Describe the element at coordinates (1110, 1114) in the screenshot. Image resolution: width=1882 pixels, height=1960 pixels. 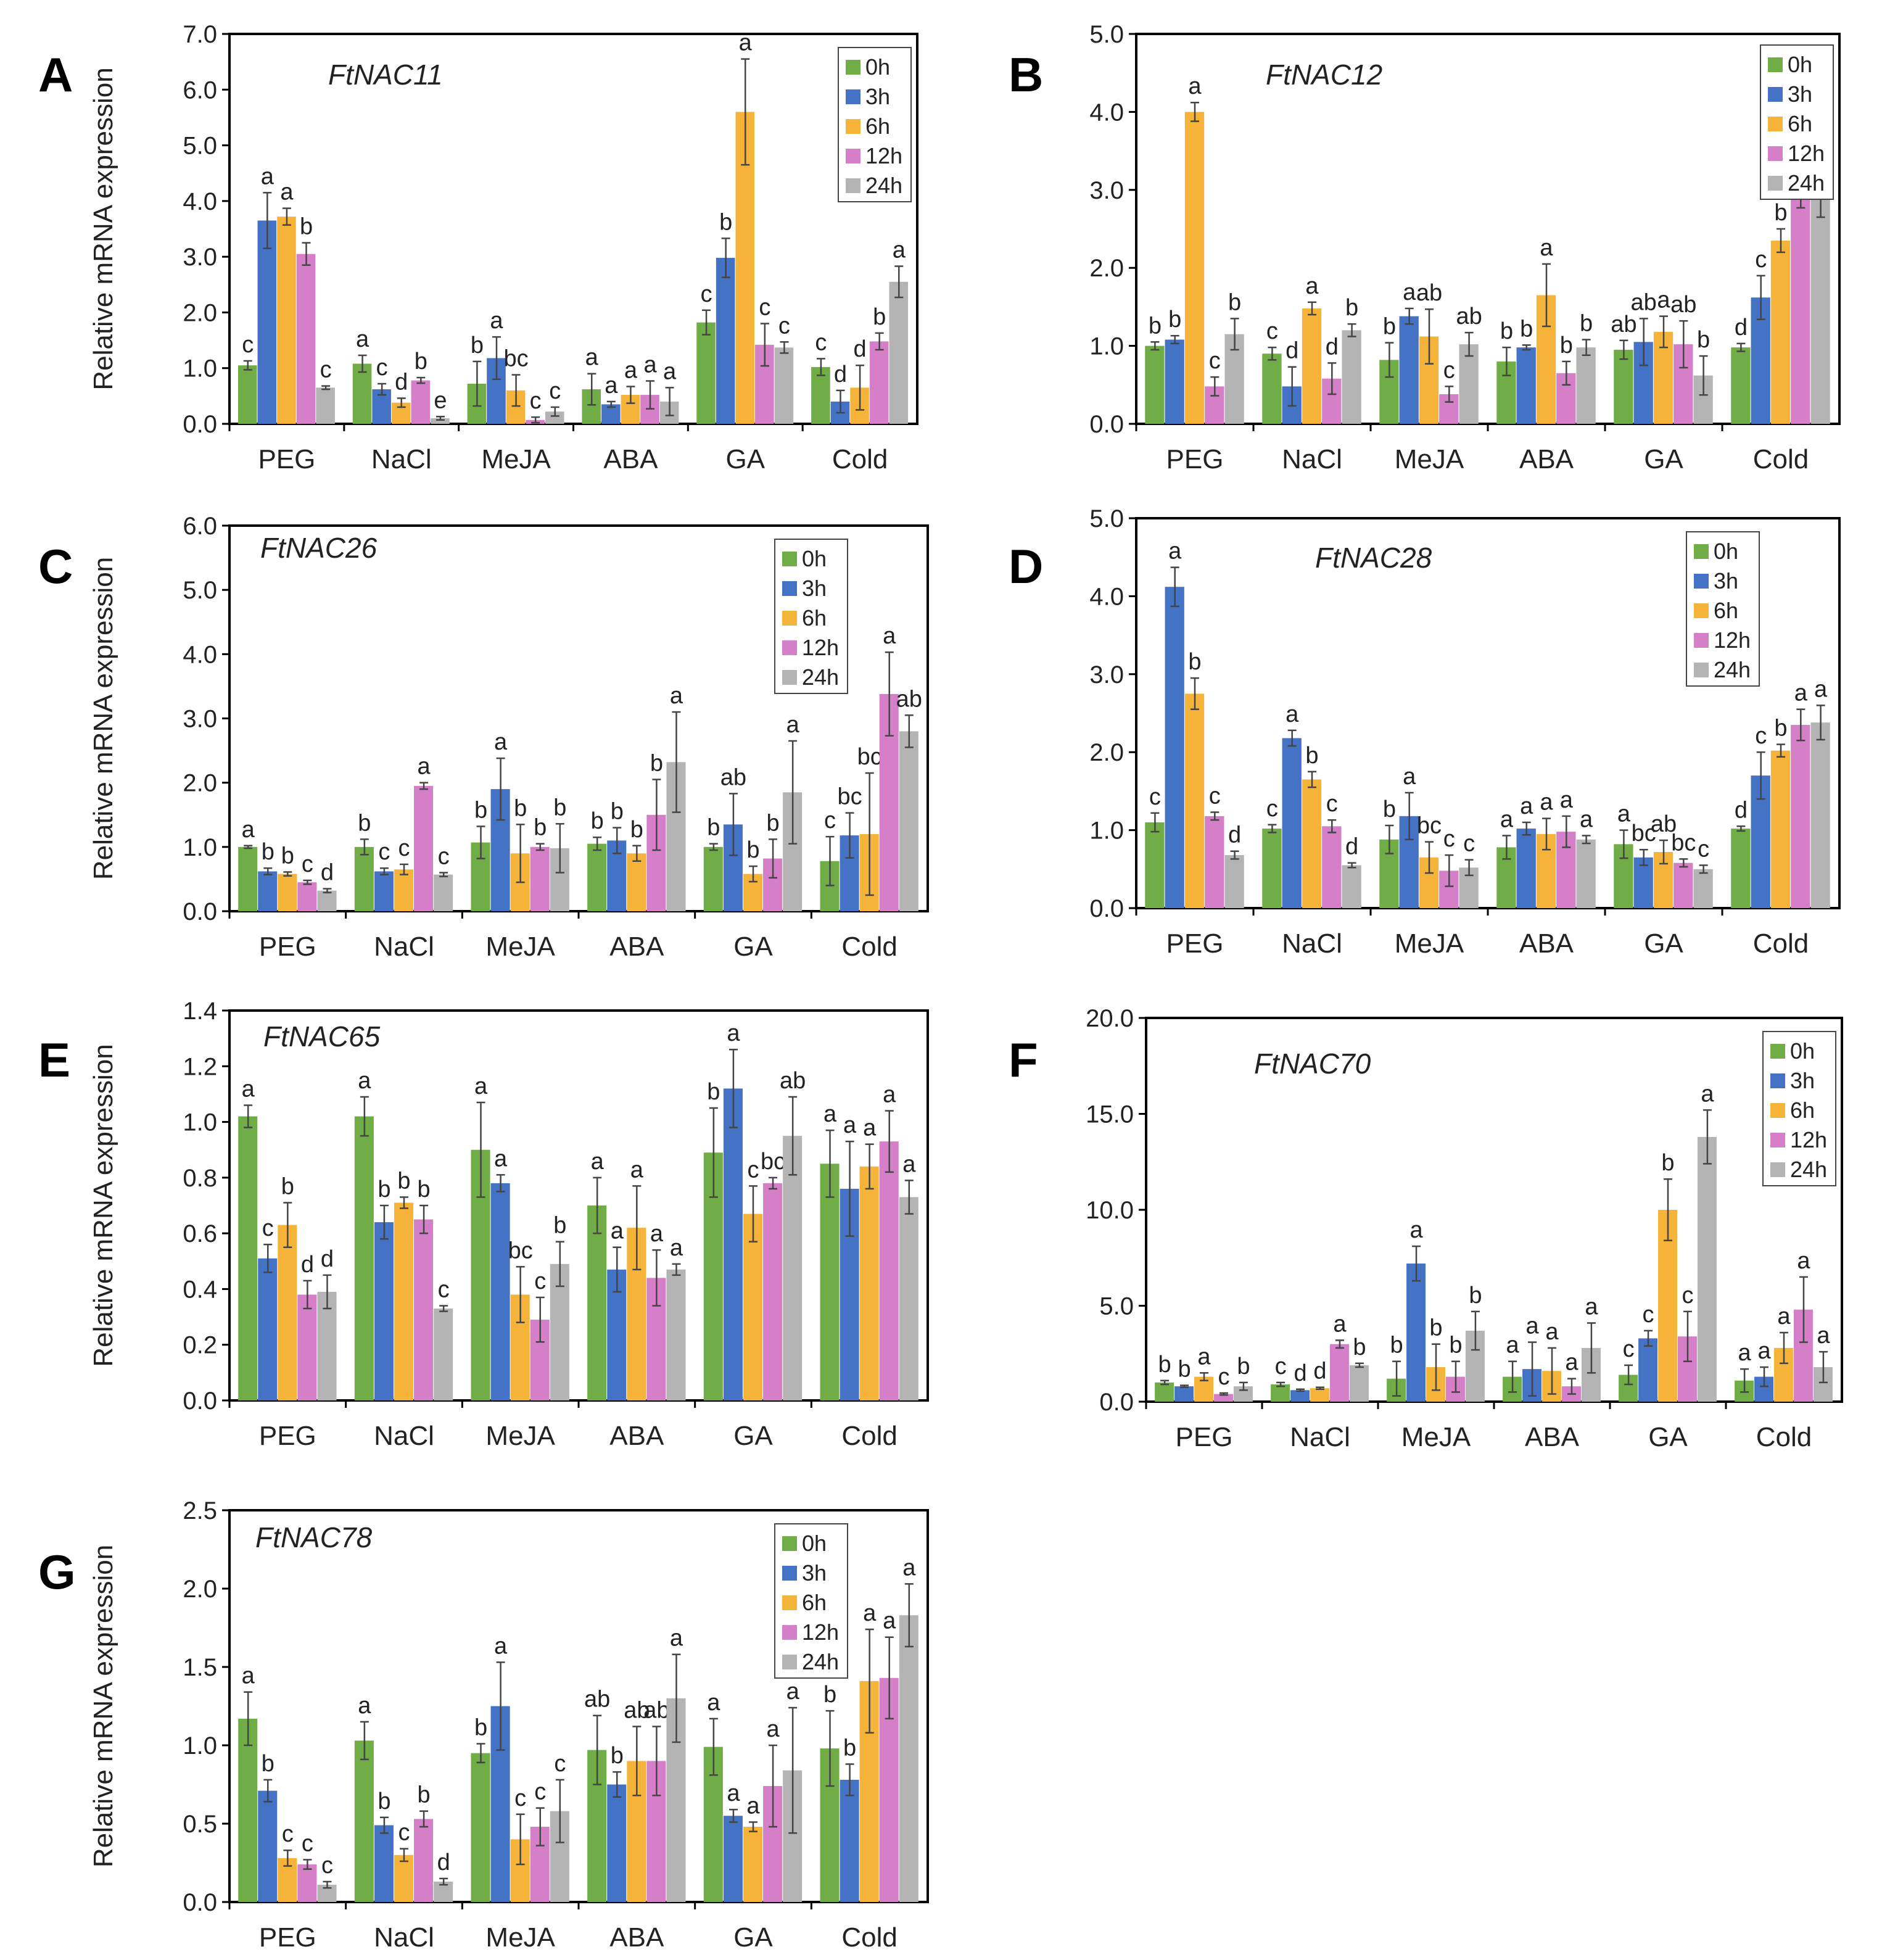
I see `y-tick-label: 15.0` at that location.